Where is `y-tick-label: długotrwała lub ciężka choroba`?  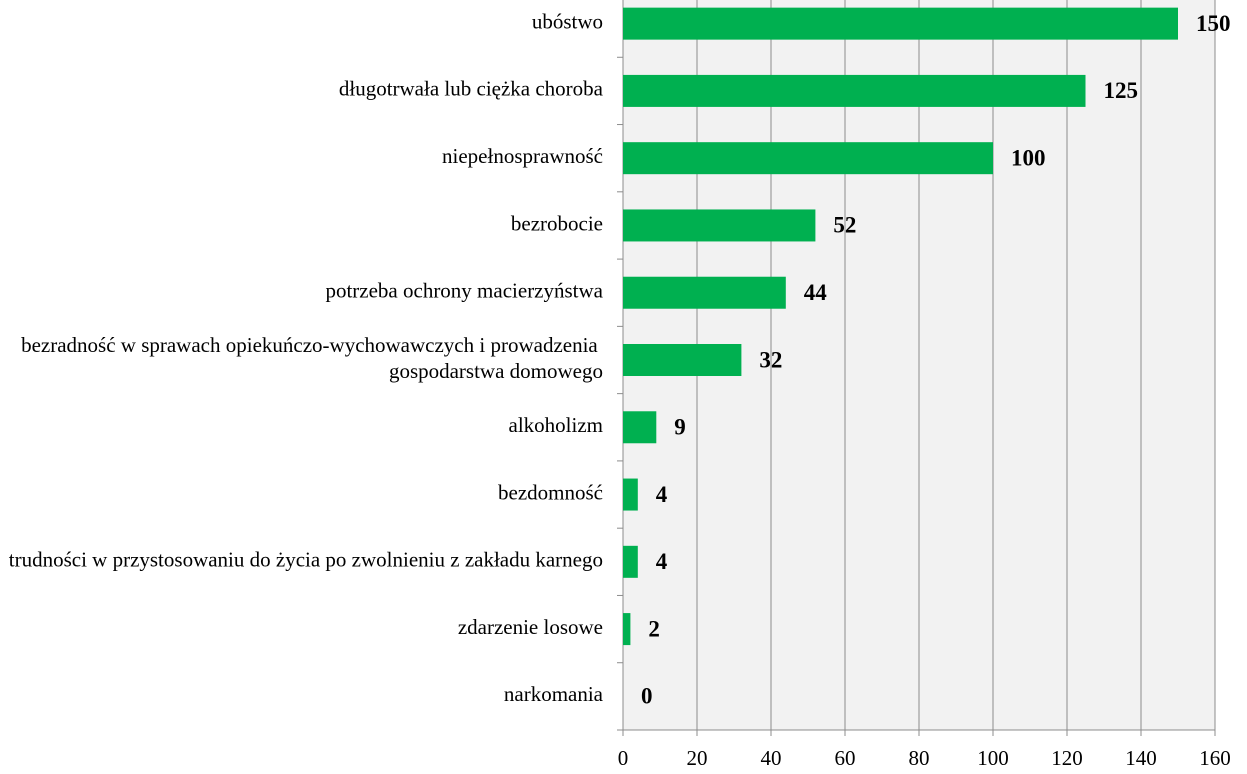 y-tick-label: długotrwała lub ciężka choroba is located at coordinates (471, 89).